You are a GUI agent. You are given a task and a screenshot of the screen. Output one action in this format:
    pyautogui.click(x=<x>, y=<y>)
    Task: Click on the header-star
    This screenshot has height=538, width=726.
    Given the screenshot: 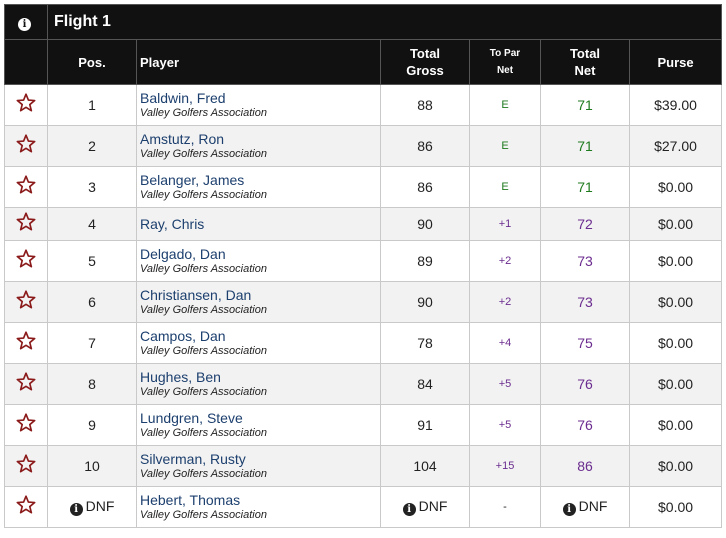 What is the action you would take?
    pyautogui.click(x=26, y=62)
    